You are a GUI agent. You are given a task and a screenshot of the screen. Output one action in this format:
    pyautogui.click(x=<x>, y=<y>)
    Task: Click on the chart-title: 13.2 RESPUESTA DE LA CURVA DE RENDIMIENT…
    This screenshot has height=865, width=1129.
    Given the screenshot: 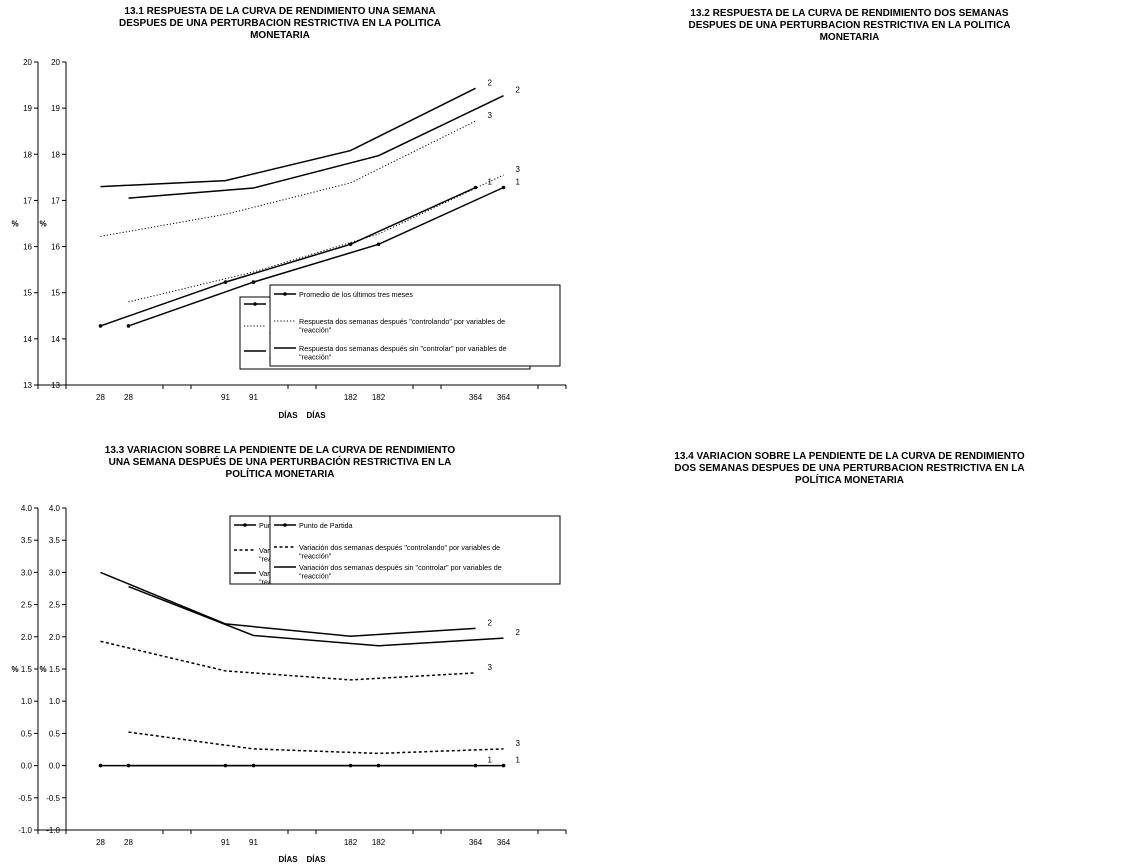 What is the action you would take?
    pyautogui.click(x=849, y=25)
    